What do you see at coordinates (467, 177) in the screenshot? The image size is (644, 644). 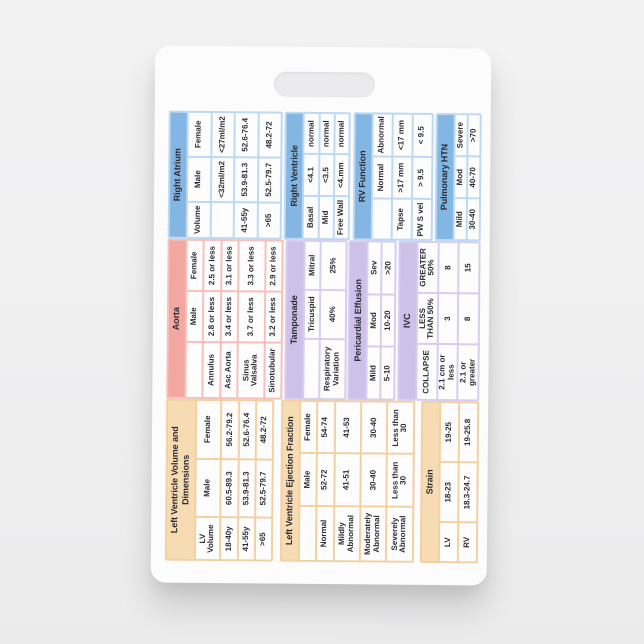 I see `table-grid: Mild Mod Severe 30-40 40-70 >70` at bounding box center [467, 177].